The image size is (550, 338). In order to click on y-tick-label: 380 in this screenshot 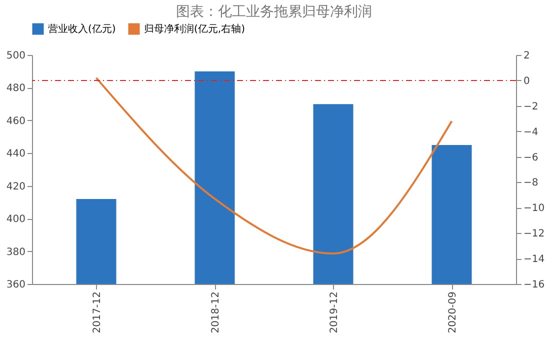, I will do `click(16, 252)`.